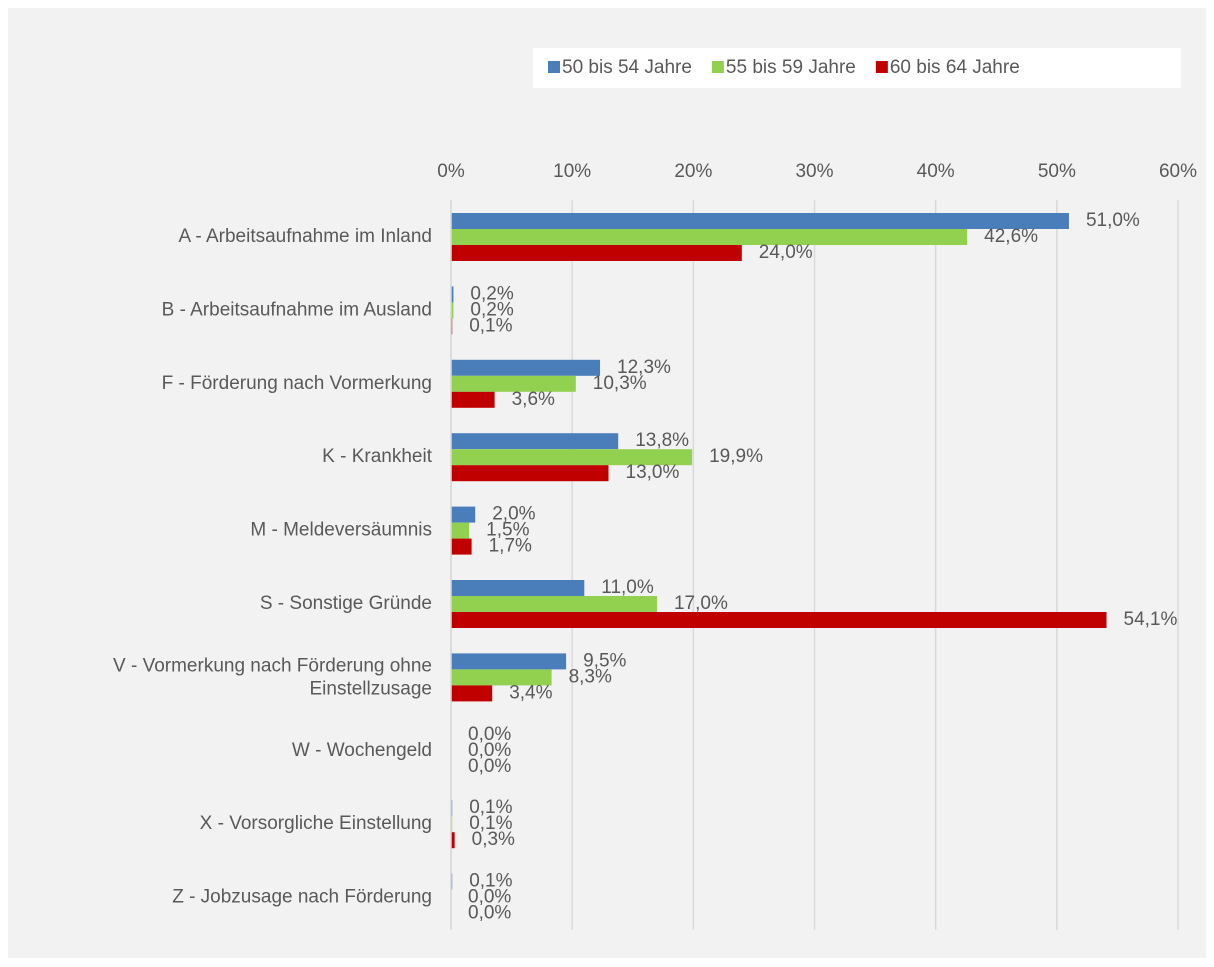 The image size is (1214, 967). What do you see at coordinates (955, 67) in the screenshot?
I see `legend-label: 60 bis 64 Jahre` at bounding box center [955, 67].